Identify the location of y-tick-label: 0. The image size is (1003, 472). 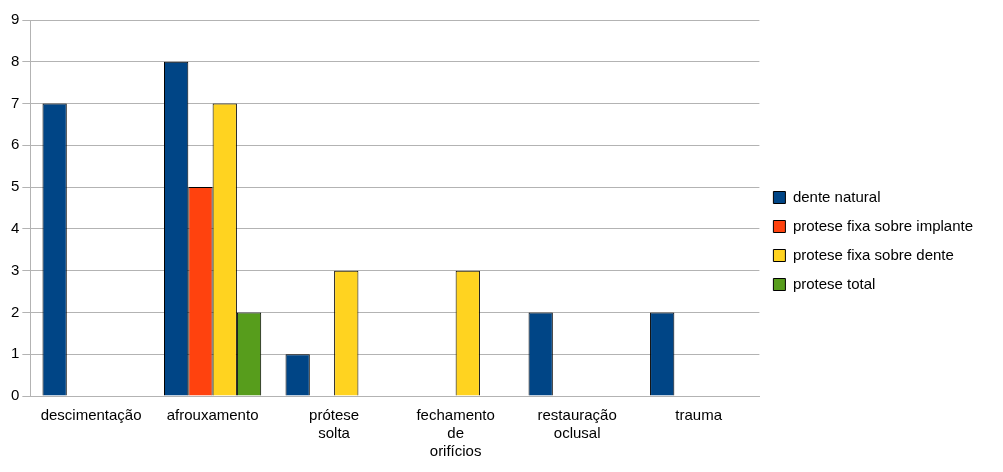
(15, 395).